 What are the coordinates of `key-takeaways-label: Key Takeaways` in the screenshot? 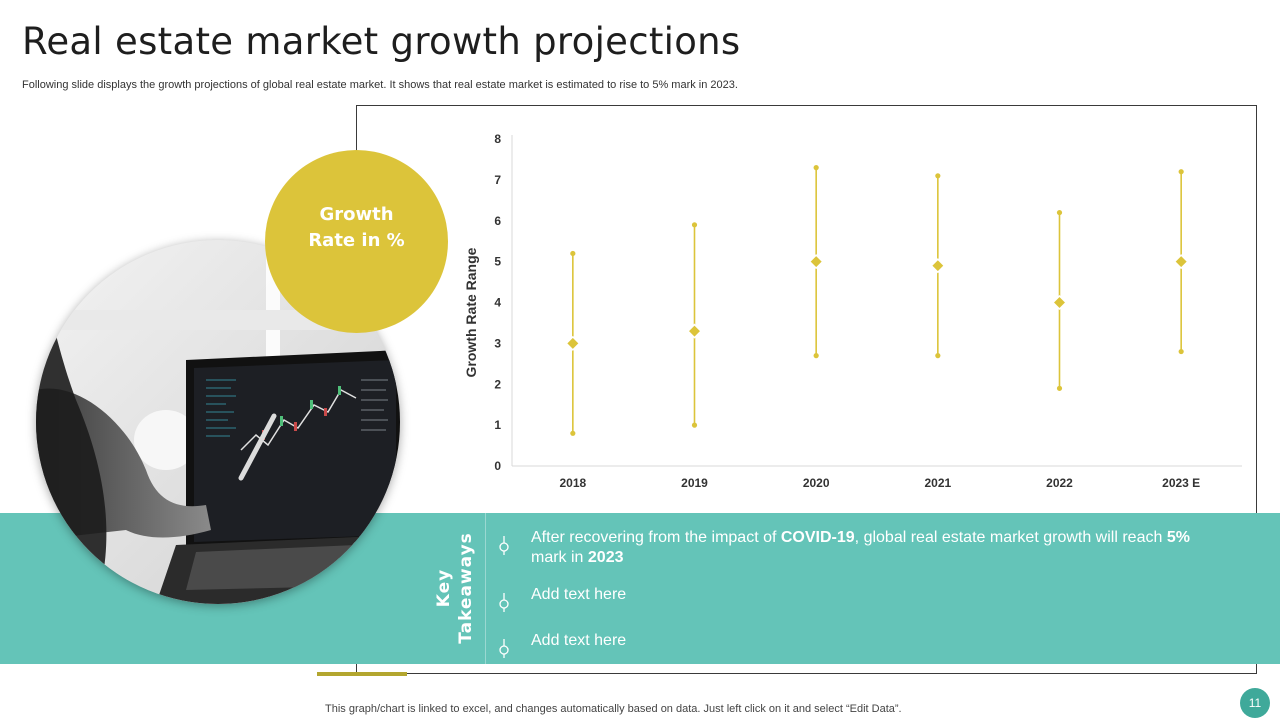 It's located at (455, 588).